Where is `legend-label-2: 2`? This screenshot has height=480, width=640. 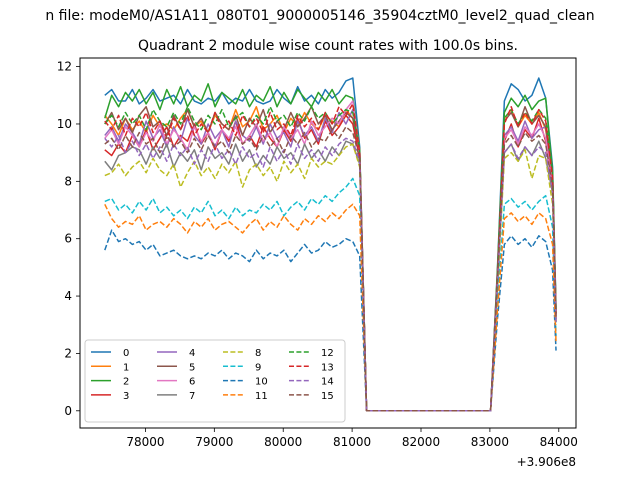 legend-label-2: 2 is located at coordinates (126, 382).